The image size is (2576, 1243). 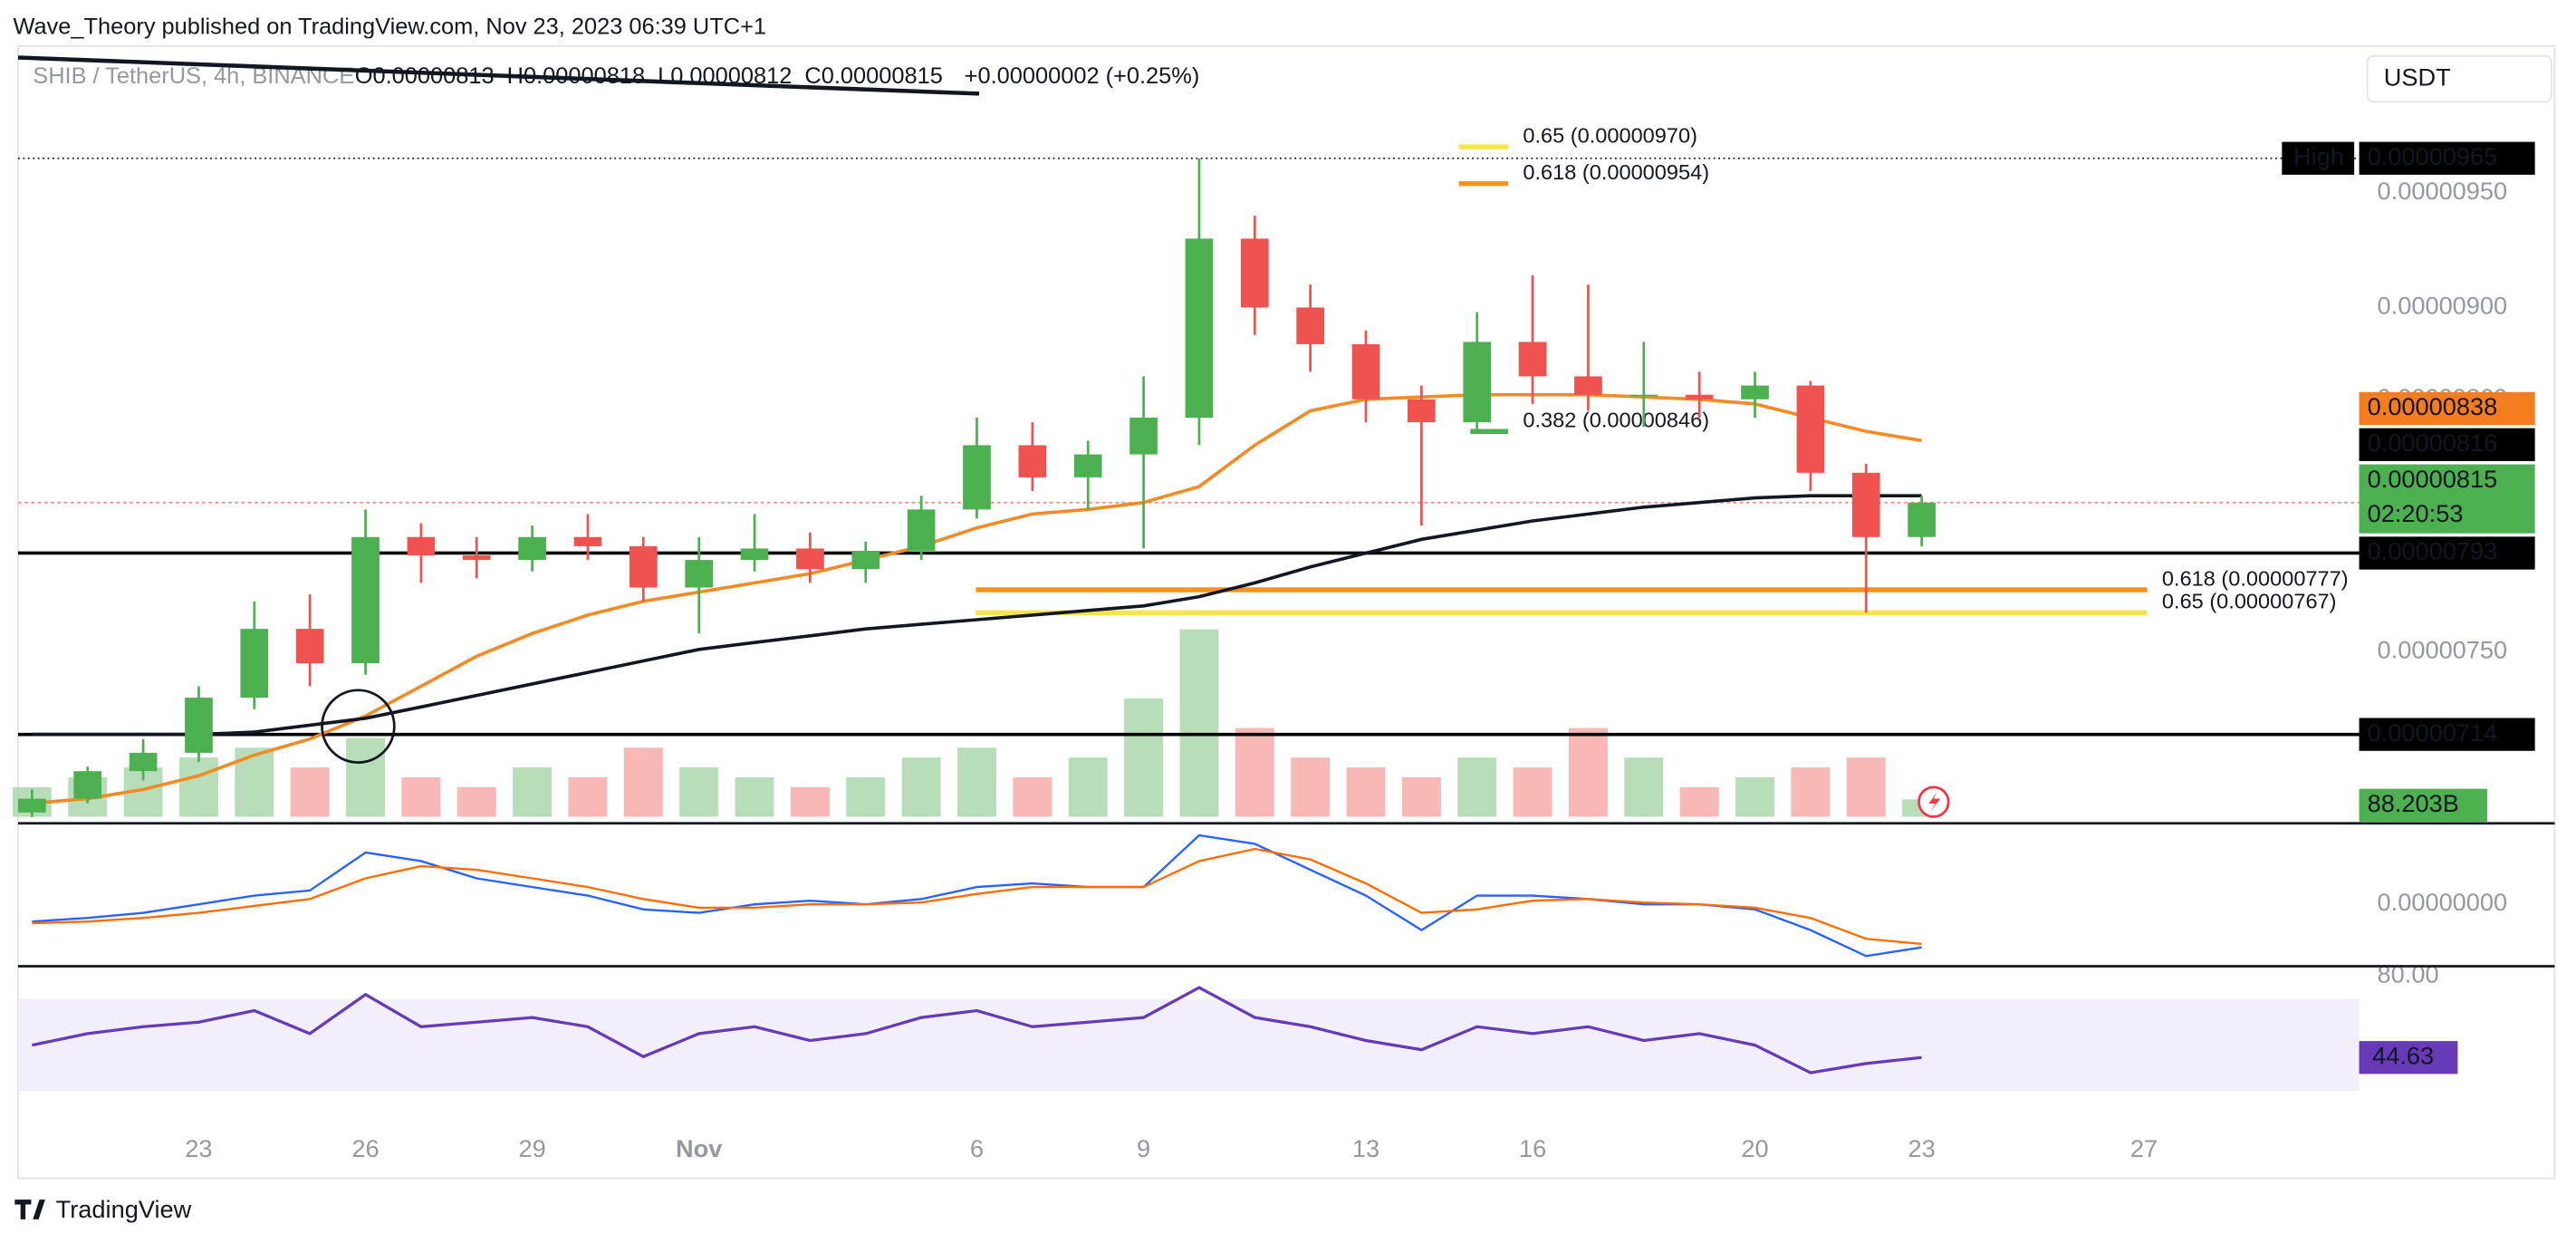 What do you see at coordinates (531, 1148) in the screenshot?
I see `x-tick-label: 29` at bounding box center [531, 1148].